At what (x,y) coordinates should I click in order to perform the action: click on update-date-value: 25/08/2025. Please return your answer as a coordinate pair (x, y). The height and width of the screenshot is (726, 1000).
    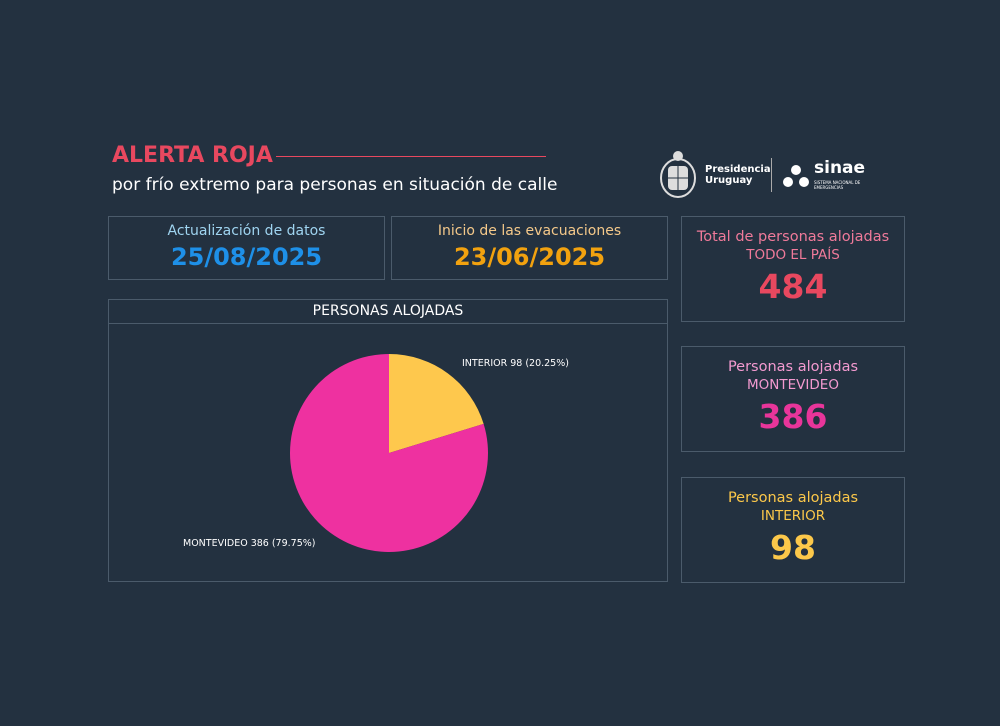
    Looking at the image, I should click on (246, 257).